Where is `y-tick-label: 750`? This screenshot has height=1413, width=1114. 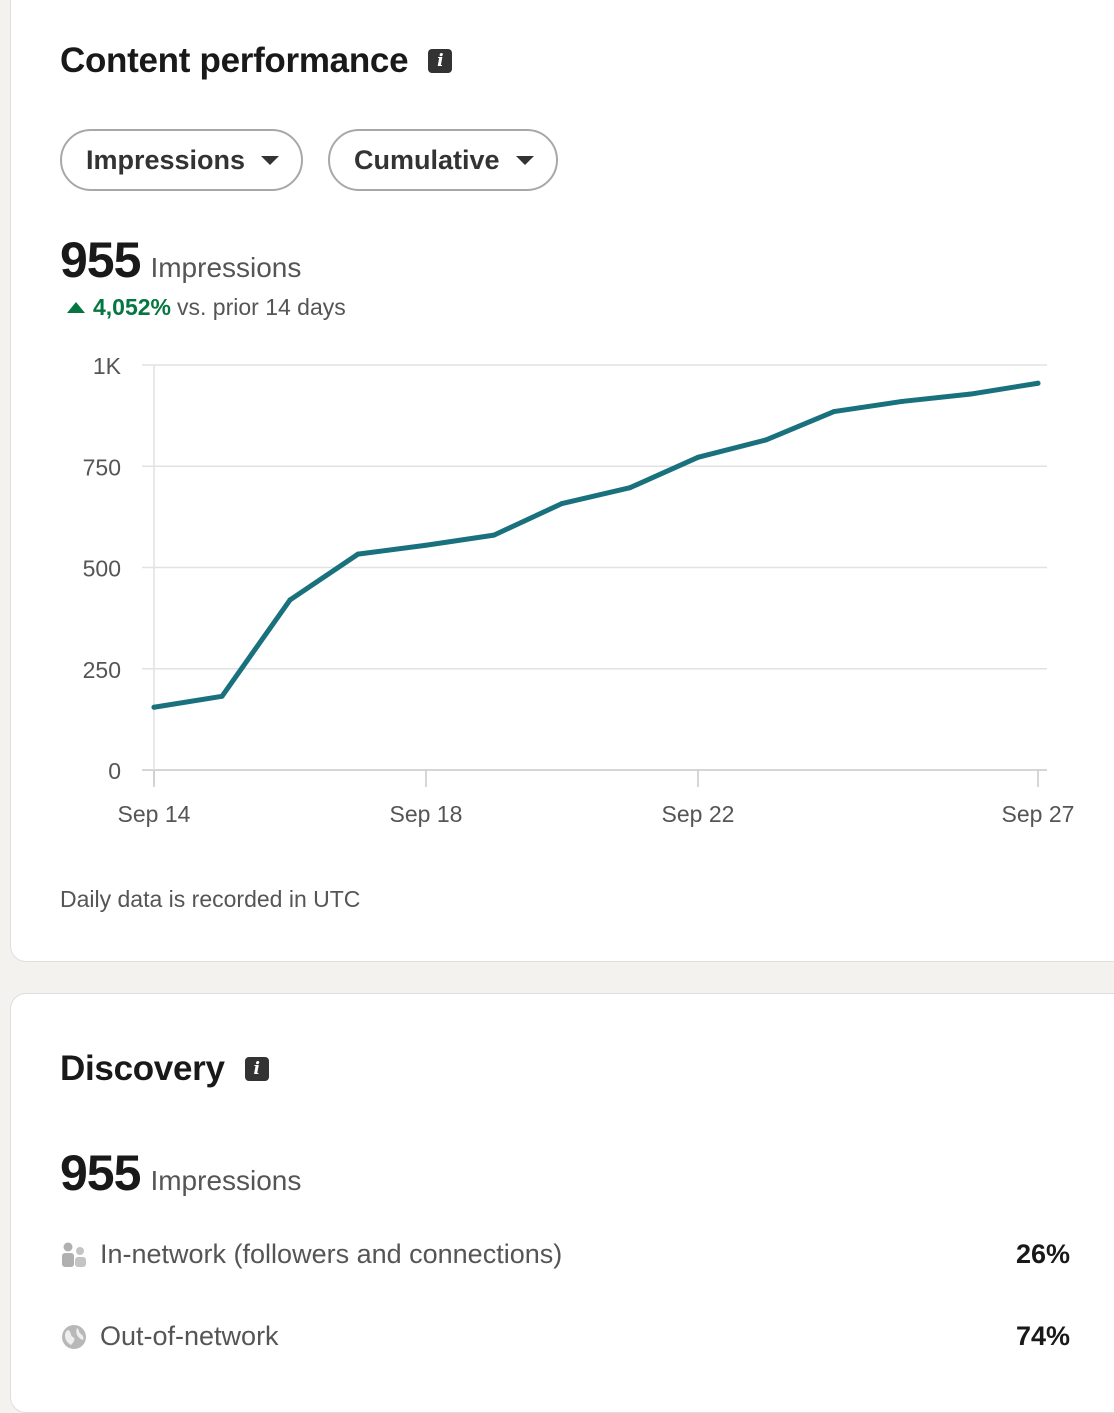
y-tick-label: 750 is located at coordinates (102, 467).